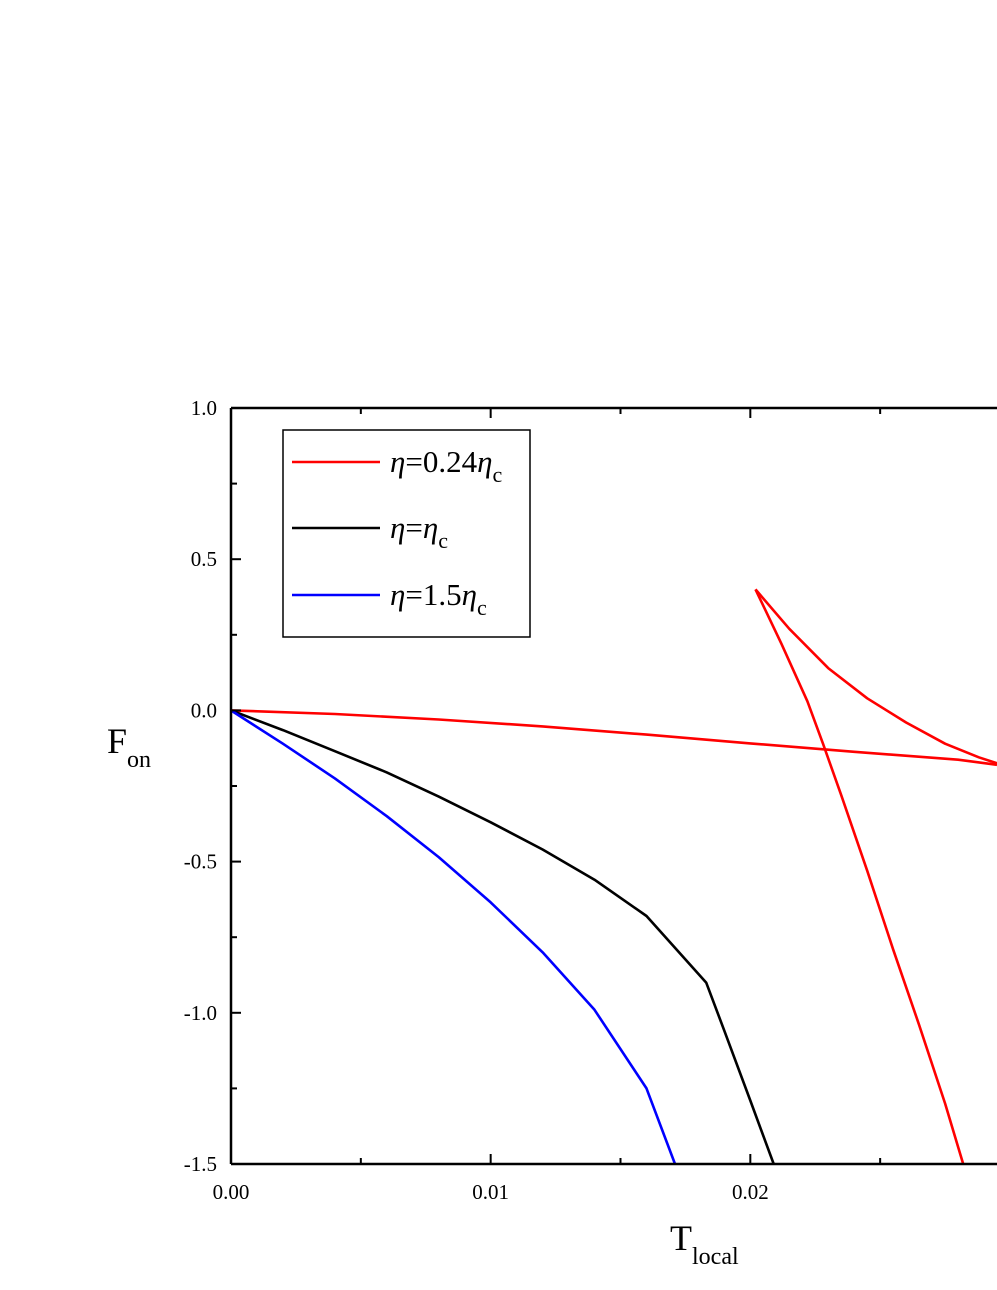 This screenshot has width=997, height=1290. What do you see at coordinates (438, 598) in the screenshot?
I see `legend-label-2: η=1.5ηc` at bounding box center [438, 598].